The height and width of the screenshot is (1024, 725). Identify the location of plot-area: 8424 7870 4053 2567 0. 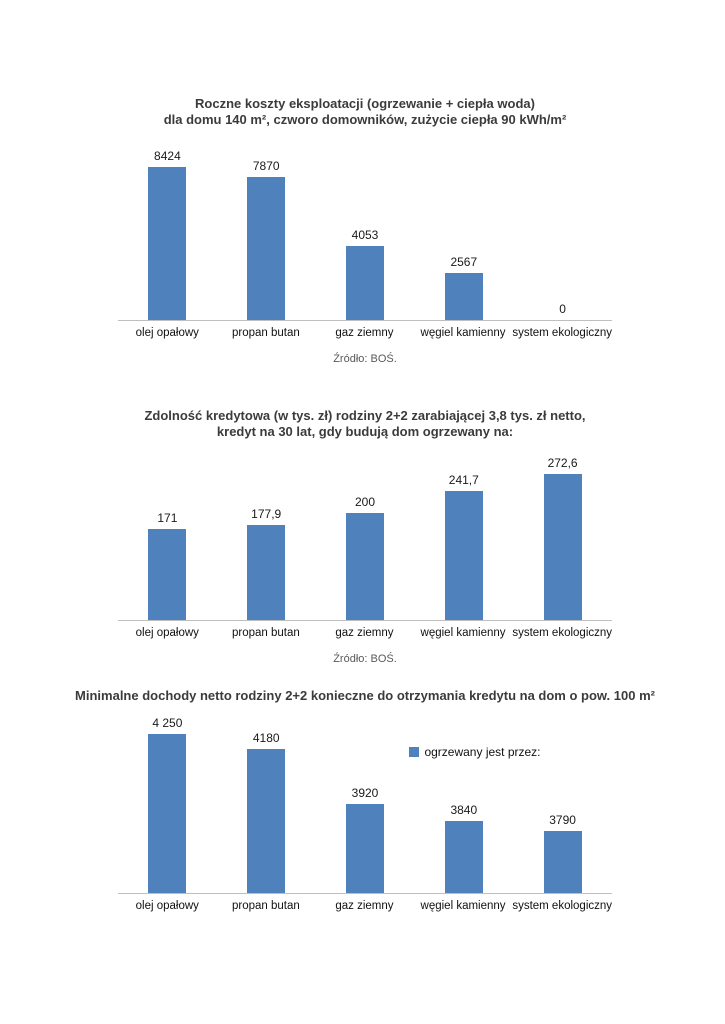
(365, 235).